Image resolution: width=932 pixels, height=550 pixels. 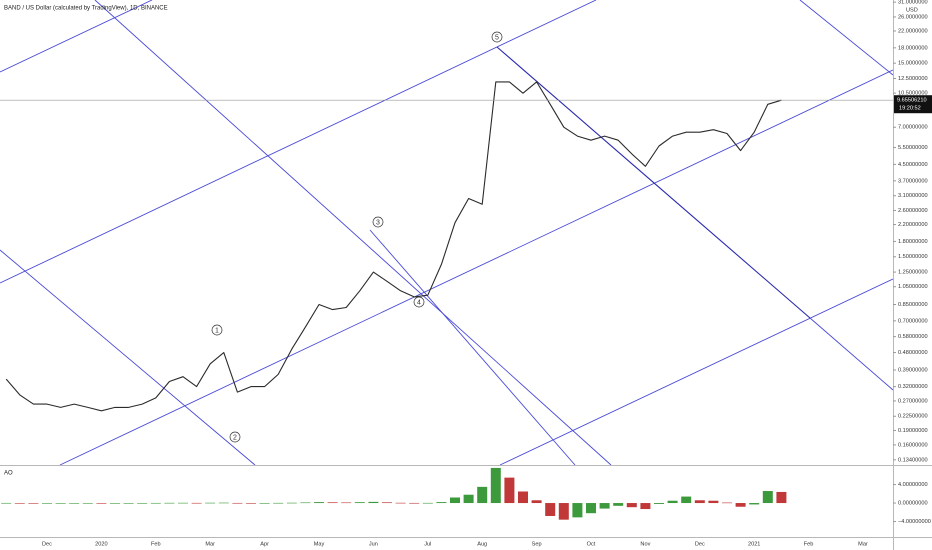 What do you see at coordinates (912, 10) in the screenshot?
I see `currency-label: USD` at bounding box center [912, 10].